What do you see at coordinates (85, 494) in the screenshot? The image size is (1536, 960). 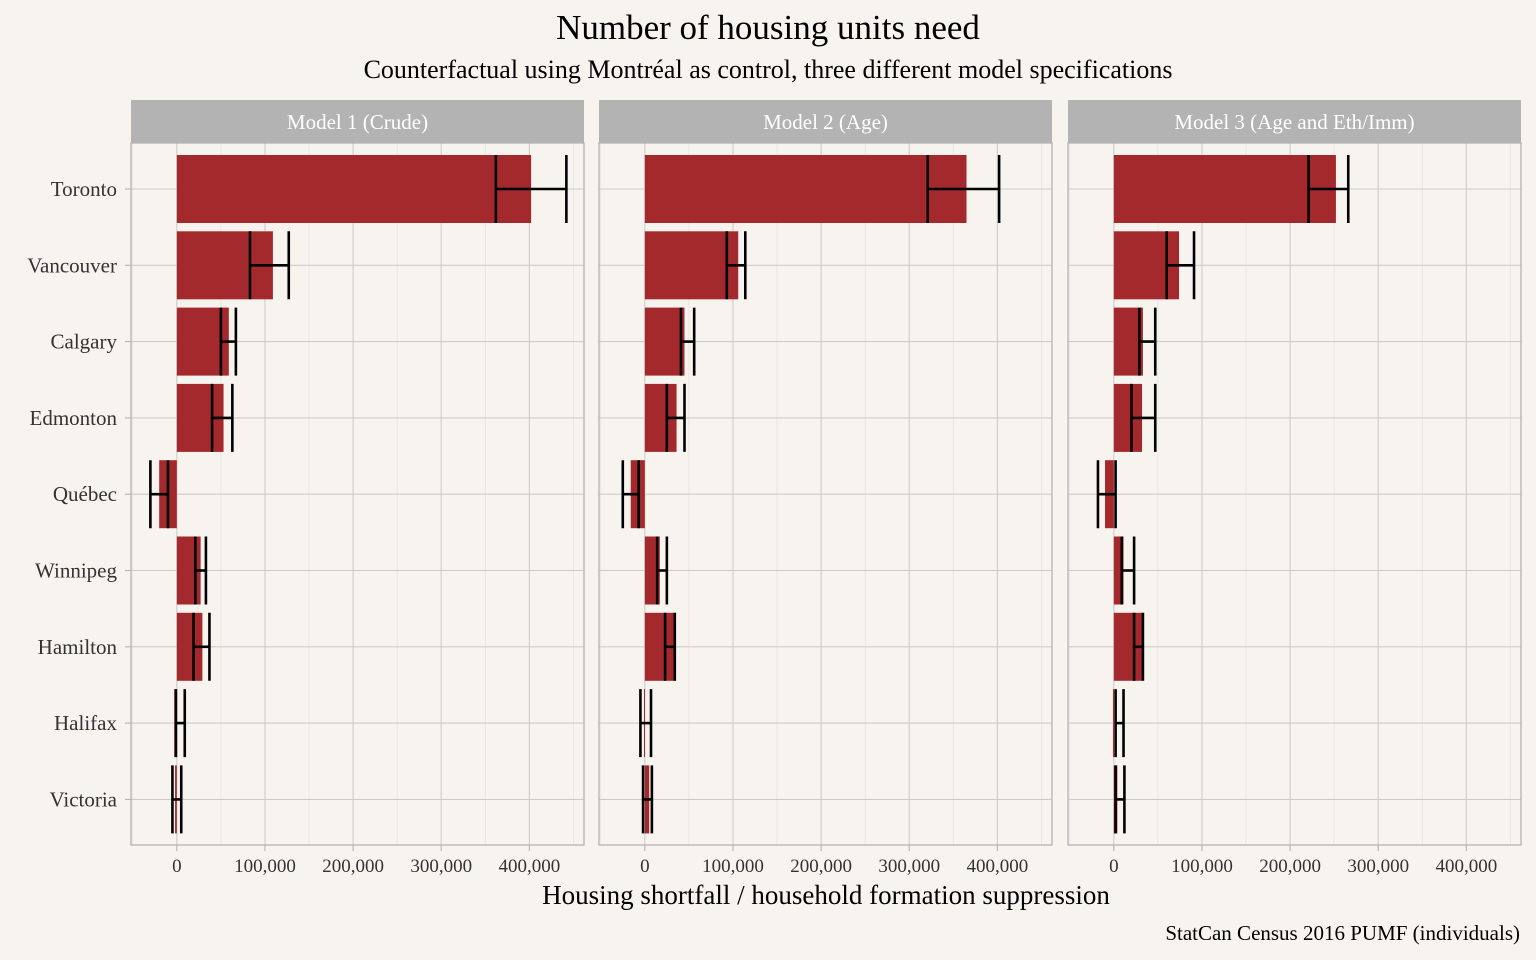 I see `category-label-qu-bec: Québec` at bounding box center [85, 494].